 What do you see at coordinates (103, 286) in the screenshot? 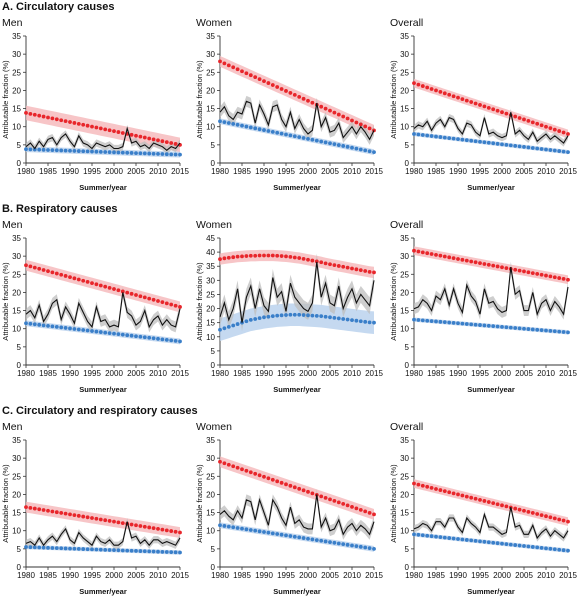
I see `red-series-band` at bounding box center [103, 286].